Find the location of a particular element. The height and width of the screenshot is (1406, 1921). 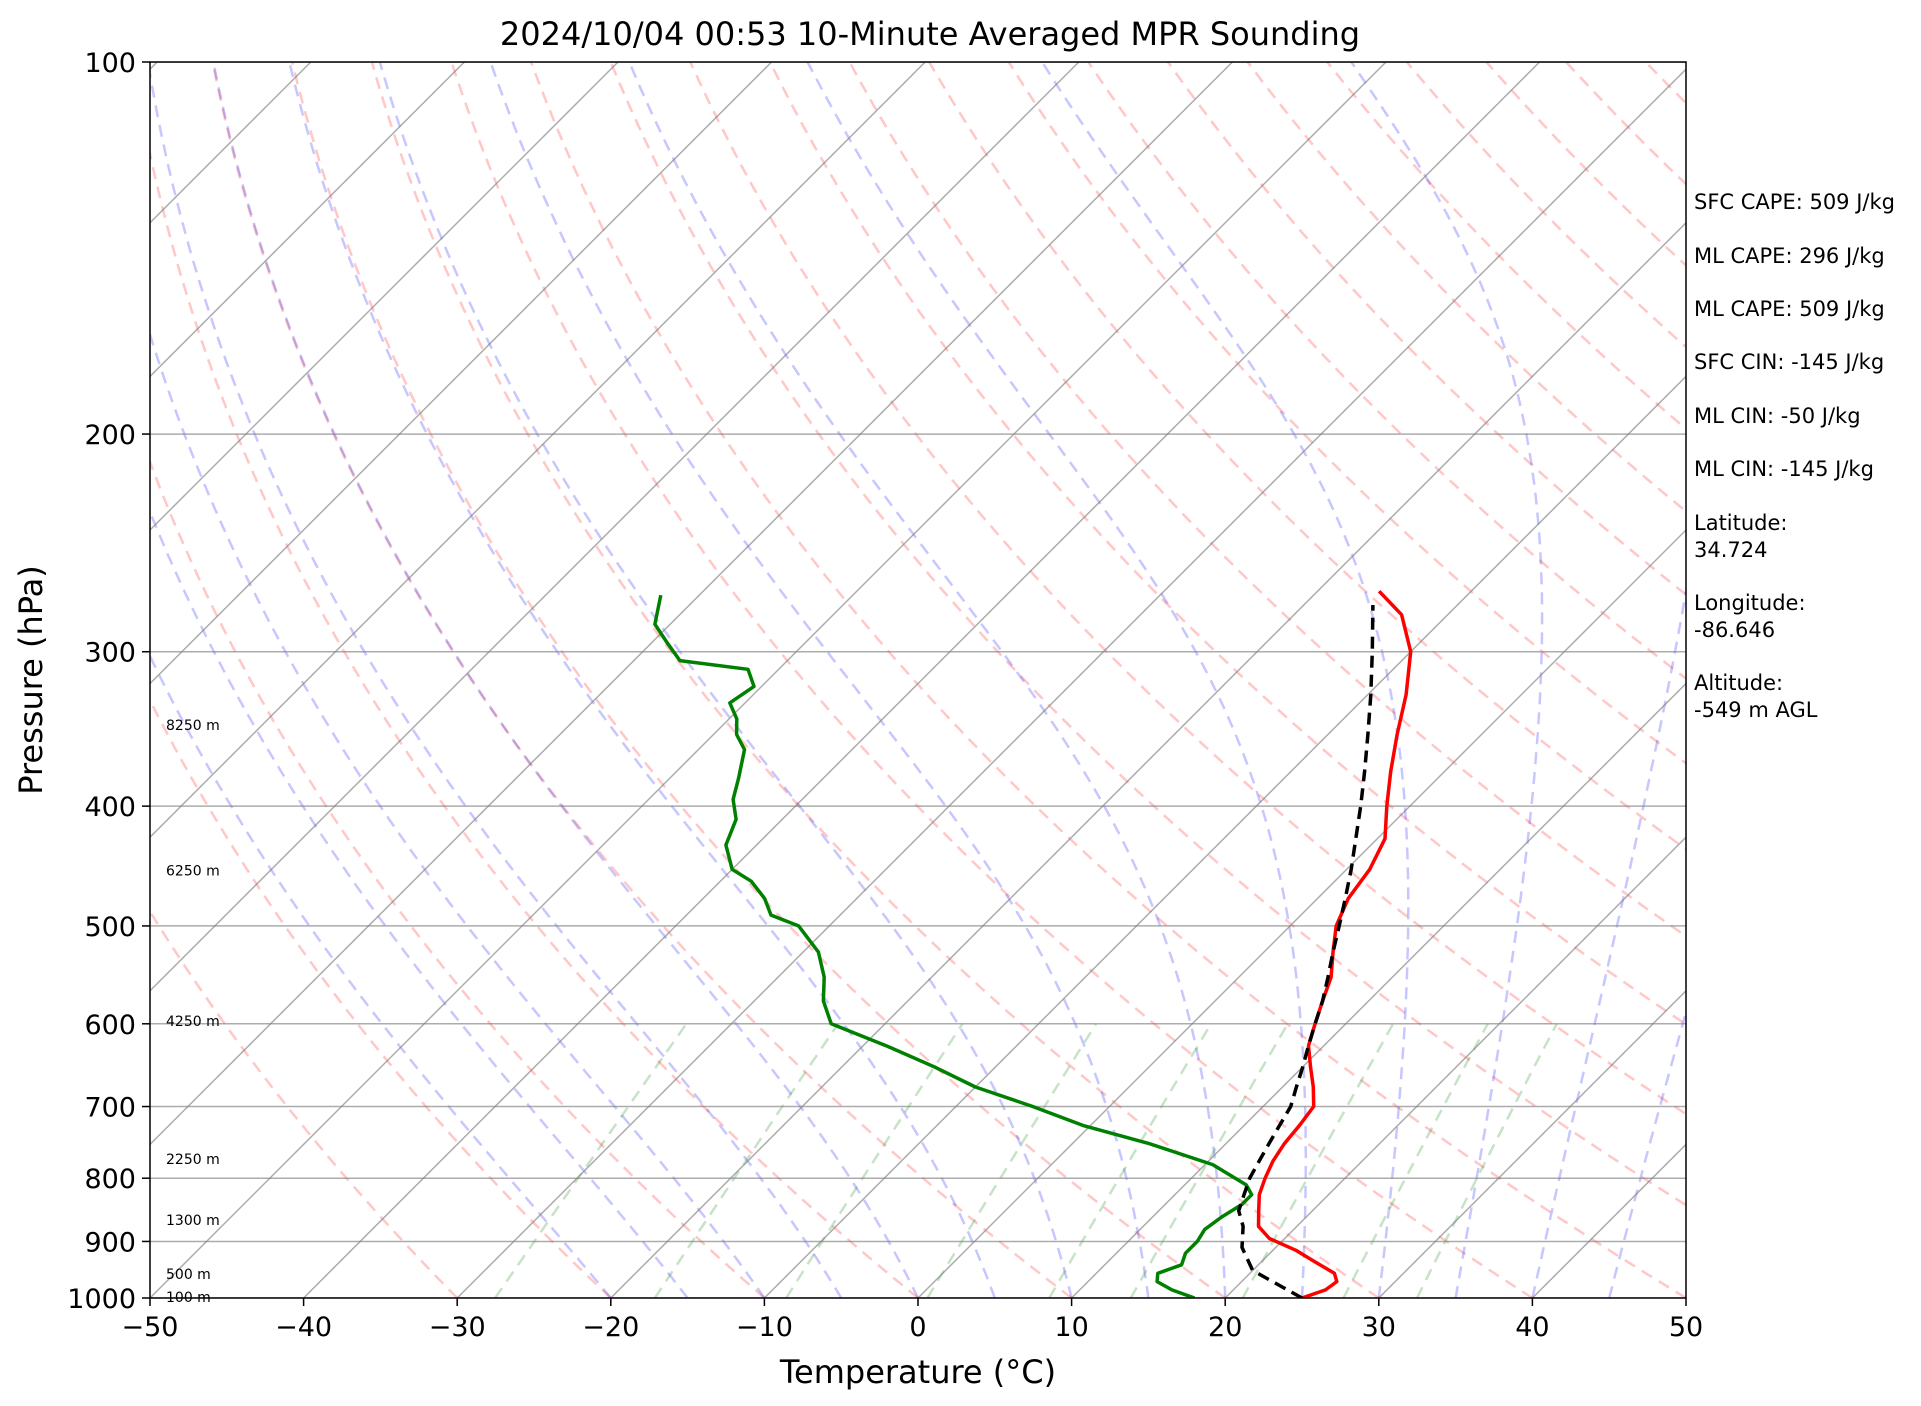

info-line: -86.646 is located at coordinates (1734, 630).